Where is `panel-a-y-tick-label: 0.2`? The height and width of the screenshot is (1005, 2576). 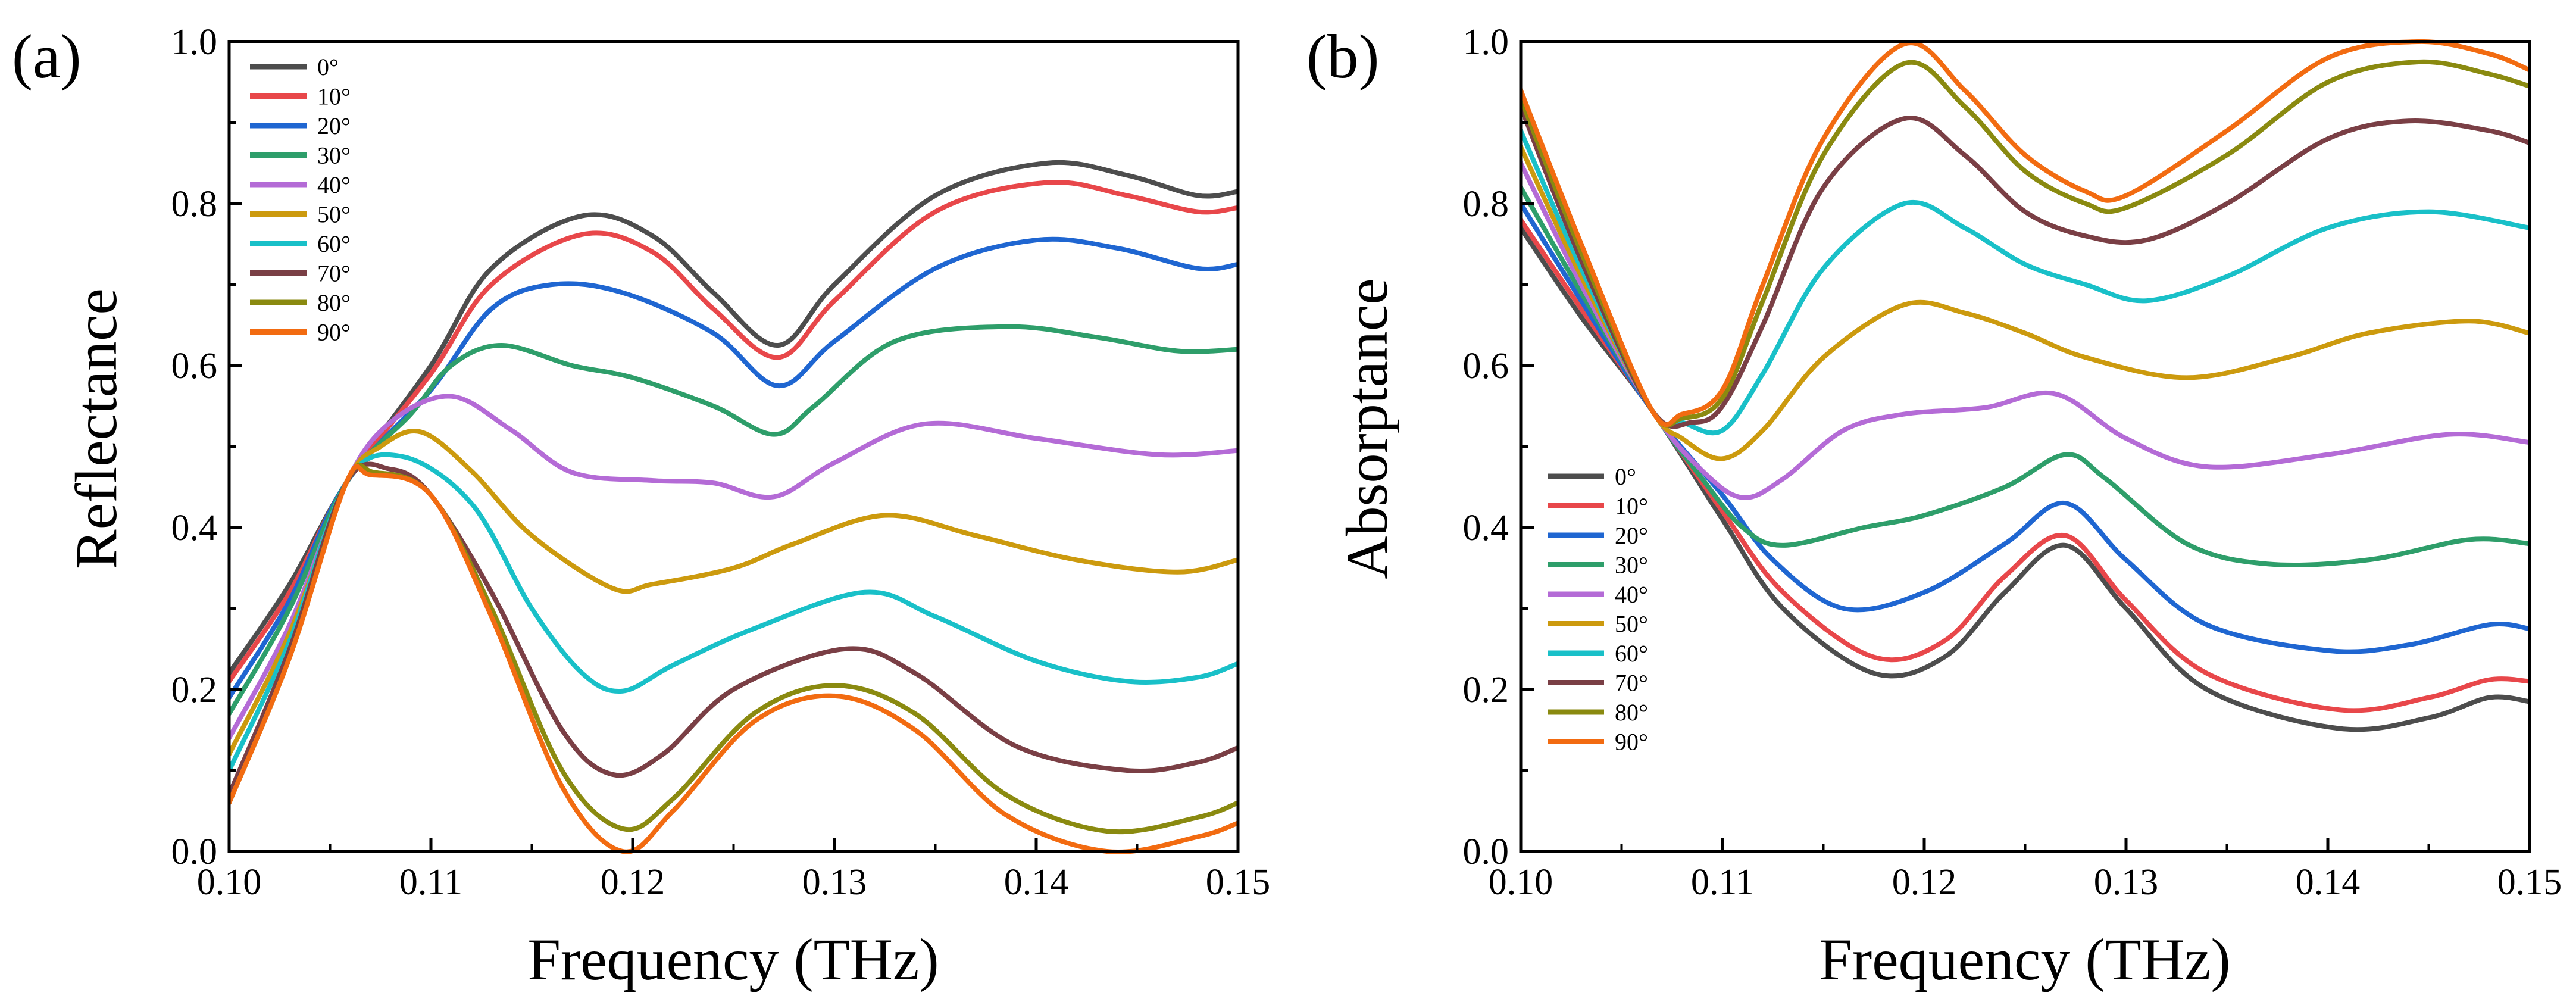 panel-a-y-tick-label: 0.2 is located at coordinates (194, 690).